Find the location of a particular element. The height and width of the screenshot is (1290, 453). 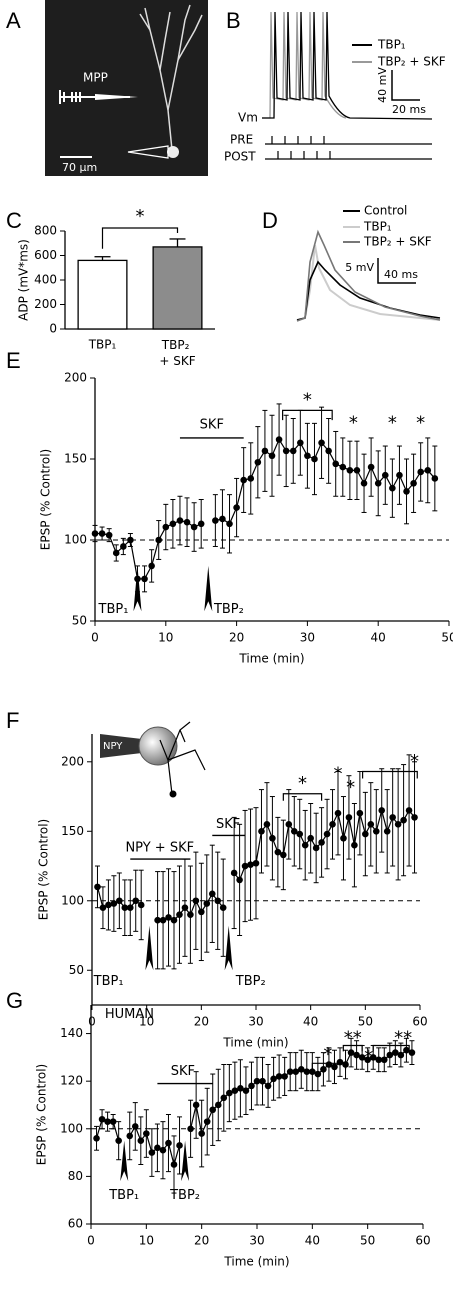

pipette is located at coordinates (148, 152).